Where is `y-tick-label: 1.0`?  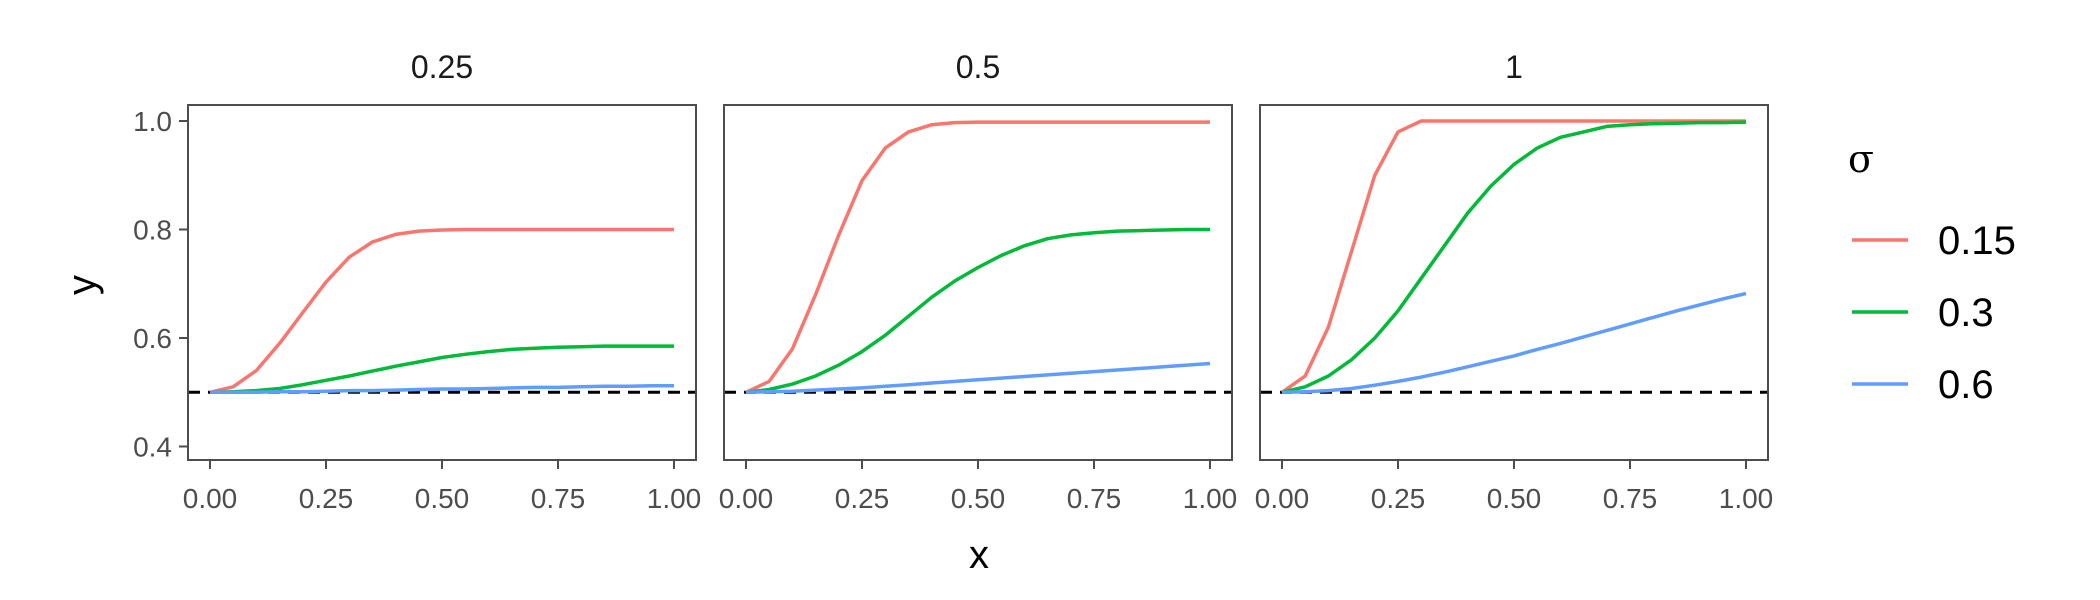 y-tick-label: 1.0 is located at coordinates (152, 121).